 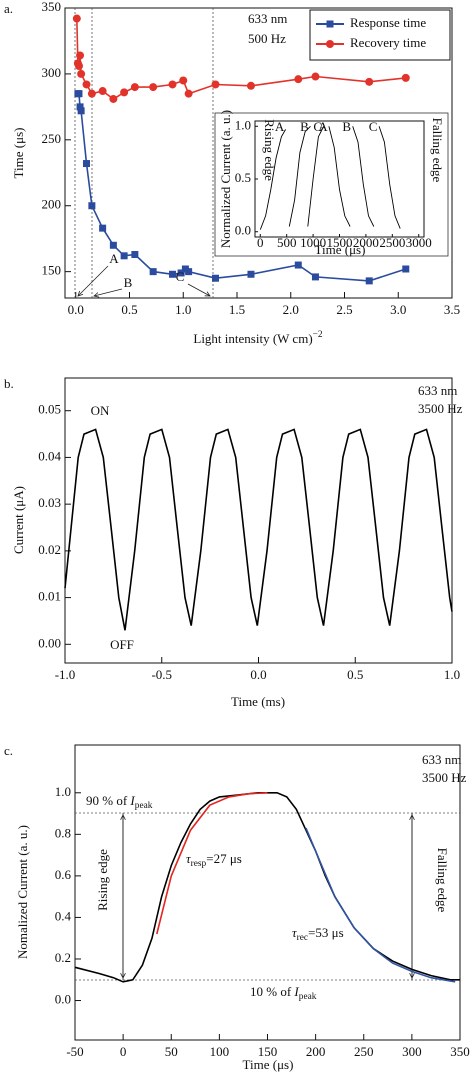 I want to click on x-tick-label: 2.0, so click(x=291, y=309).